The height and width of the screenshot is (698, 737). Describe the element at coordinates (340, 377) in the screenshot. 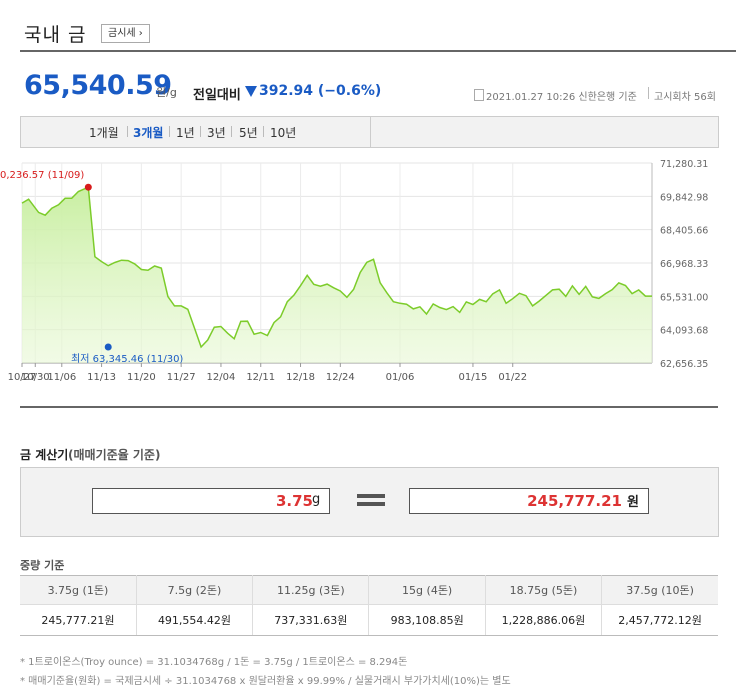

I see `x-tick-label: 12/24` at that location.